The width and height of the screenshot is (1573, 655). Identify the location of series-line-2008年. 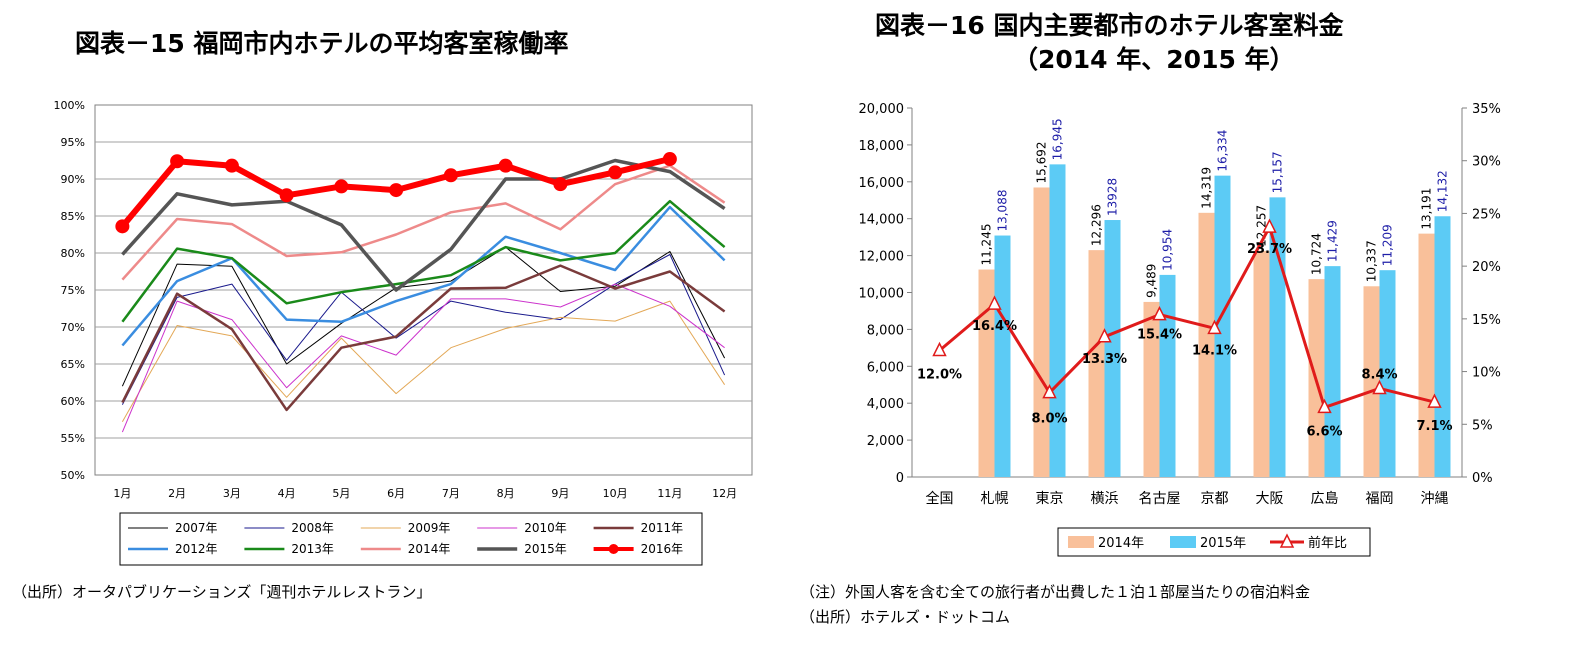
(423, 329).